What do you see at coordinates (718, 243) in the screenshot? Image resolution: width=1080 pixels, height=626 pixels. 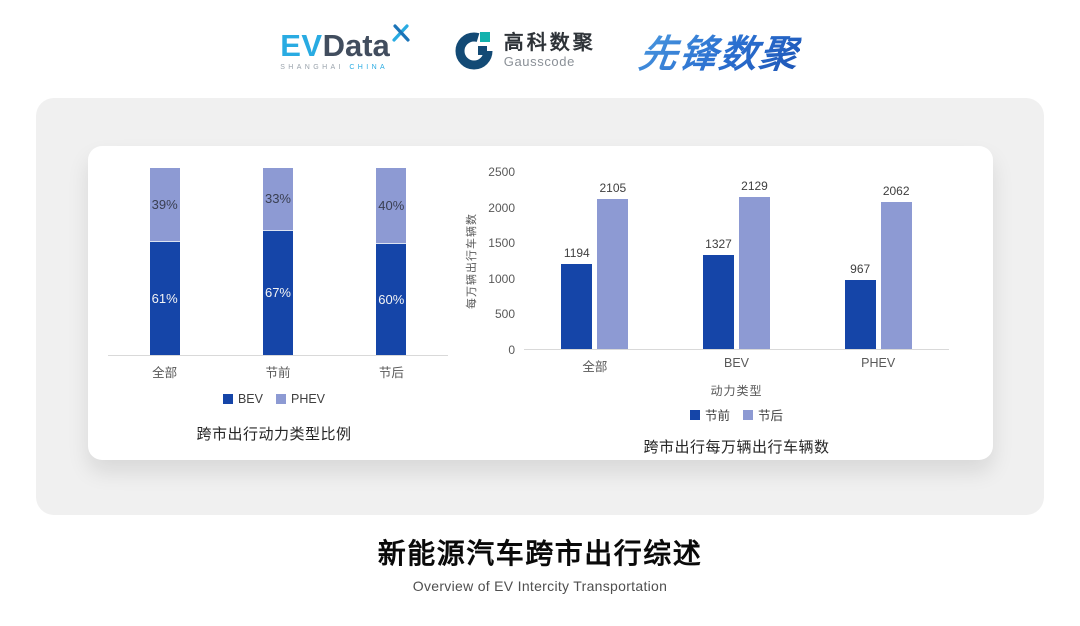 I see `bar-value-label: 1327` at bounding box center [718, 243].